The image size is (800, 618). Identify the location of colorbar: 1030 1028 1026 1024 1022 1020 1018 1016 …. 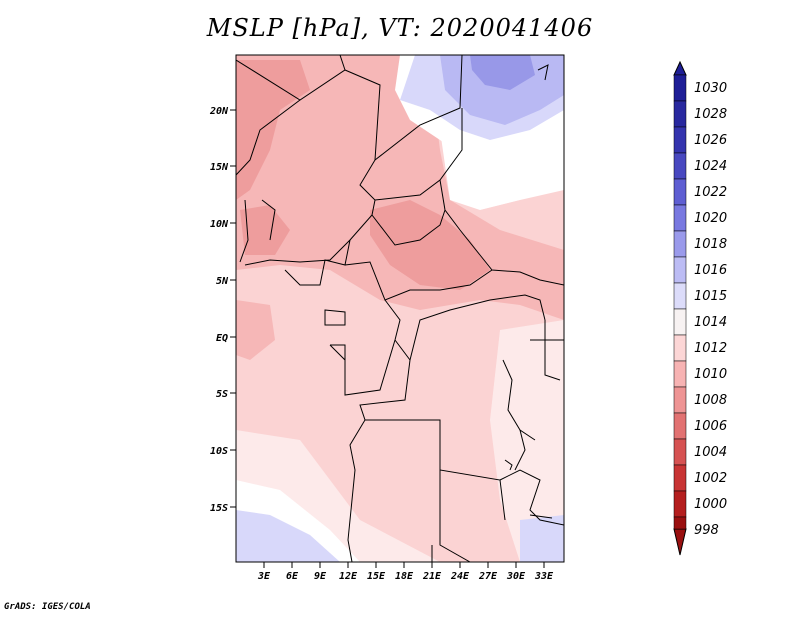
(700, 308).